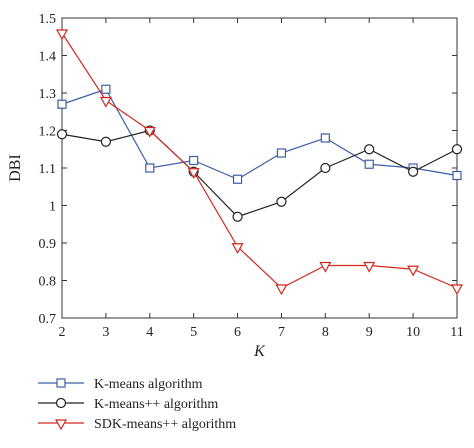 The width and height of the screenshot is (474, 448). I want to click on legend-item: K-means++ algorithm, so click(128, 404).